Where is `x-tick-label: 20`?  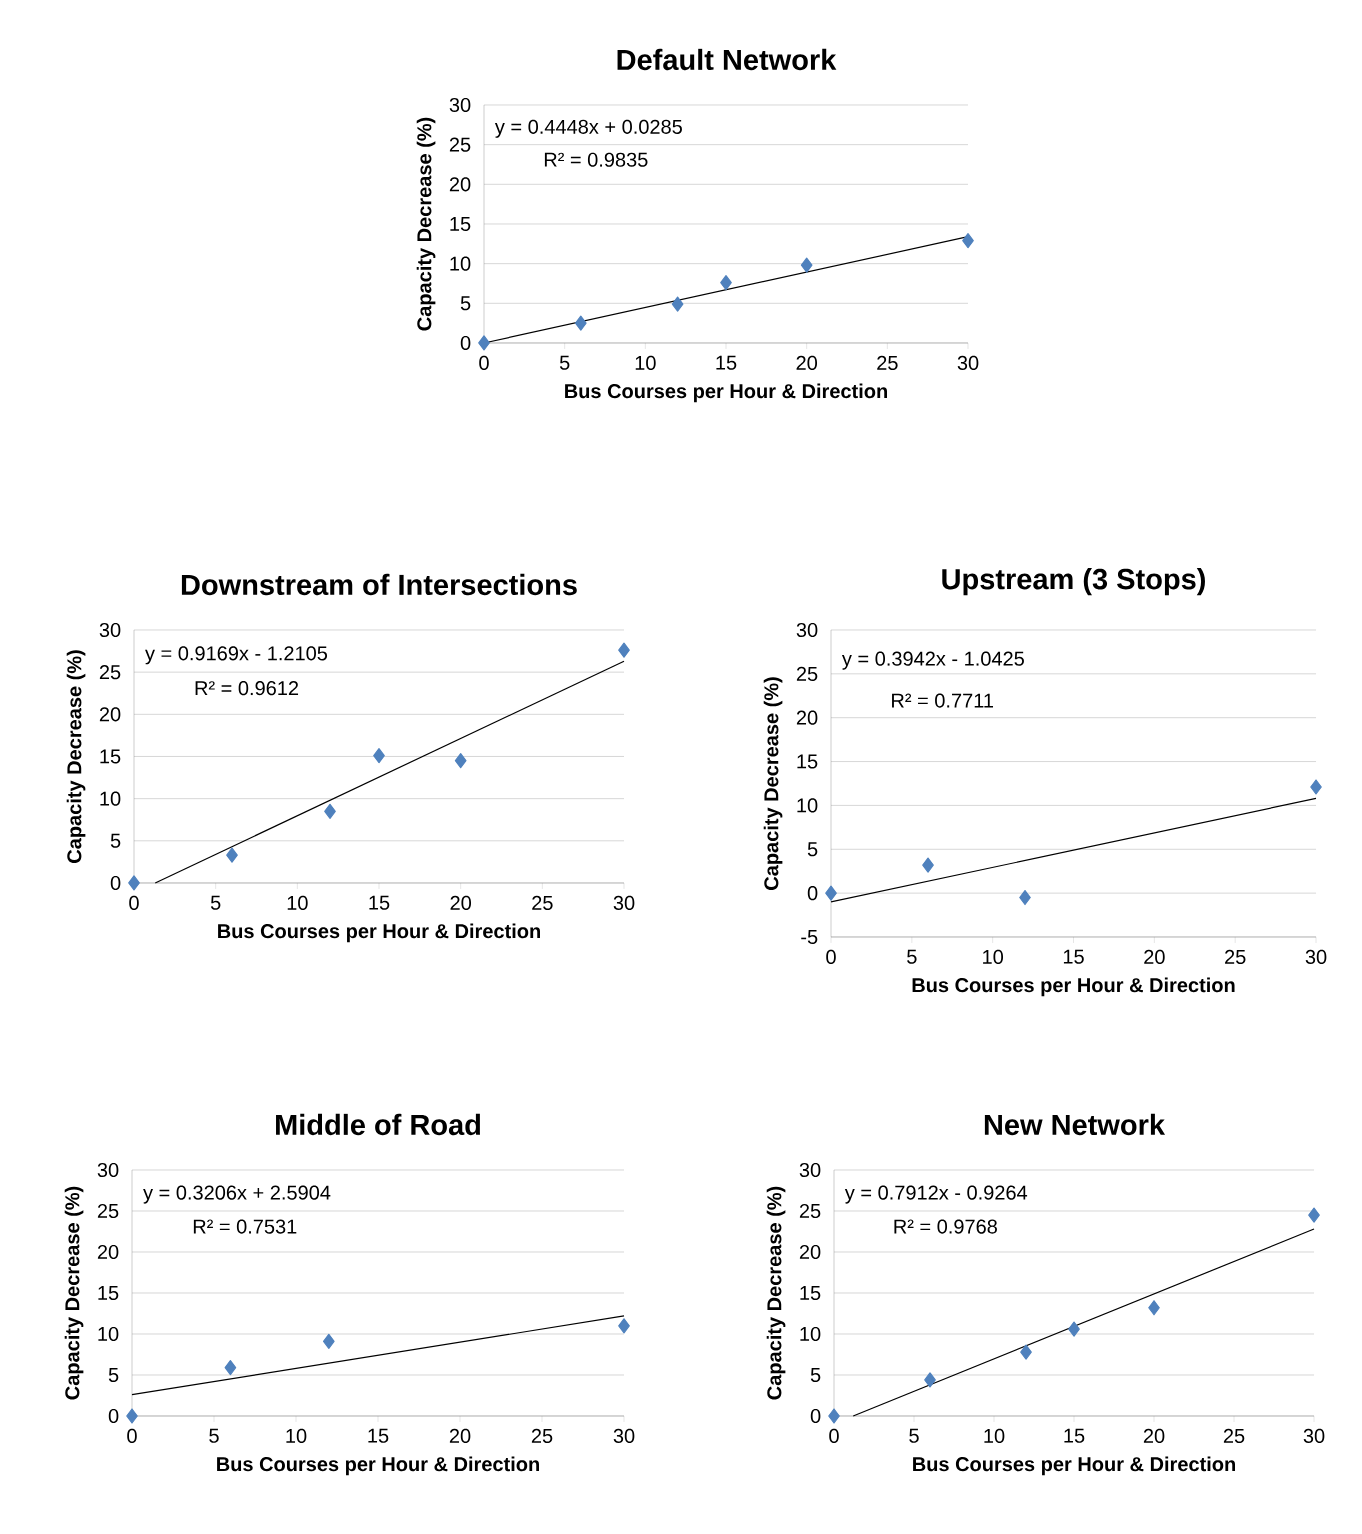 x-tick-label: 20 is located at coordinates (1154, 1436).